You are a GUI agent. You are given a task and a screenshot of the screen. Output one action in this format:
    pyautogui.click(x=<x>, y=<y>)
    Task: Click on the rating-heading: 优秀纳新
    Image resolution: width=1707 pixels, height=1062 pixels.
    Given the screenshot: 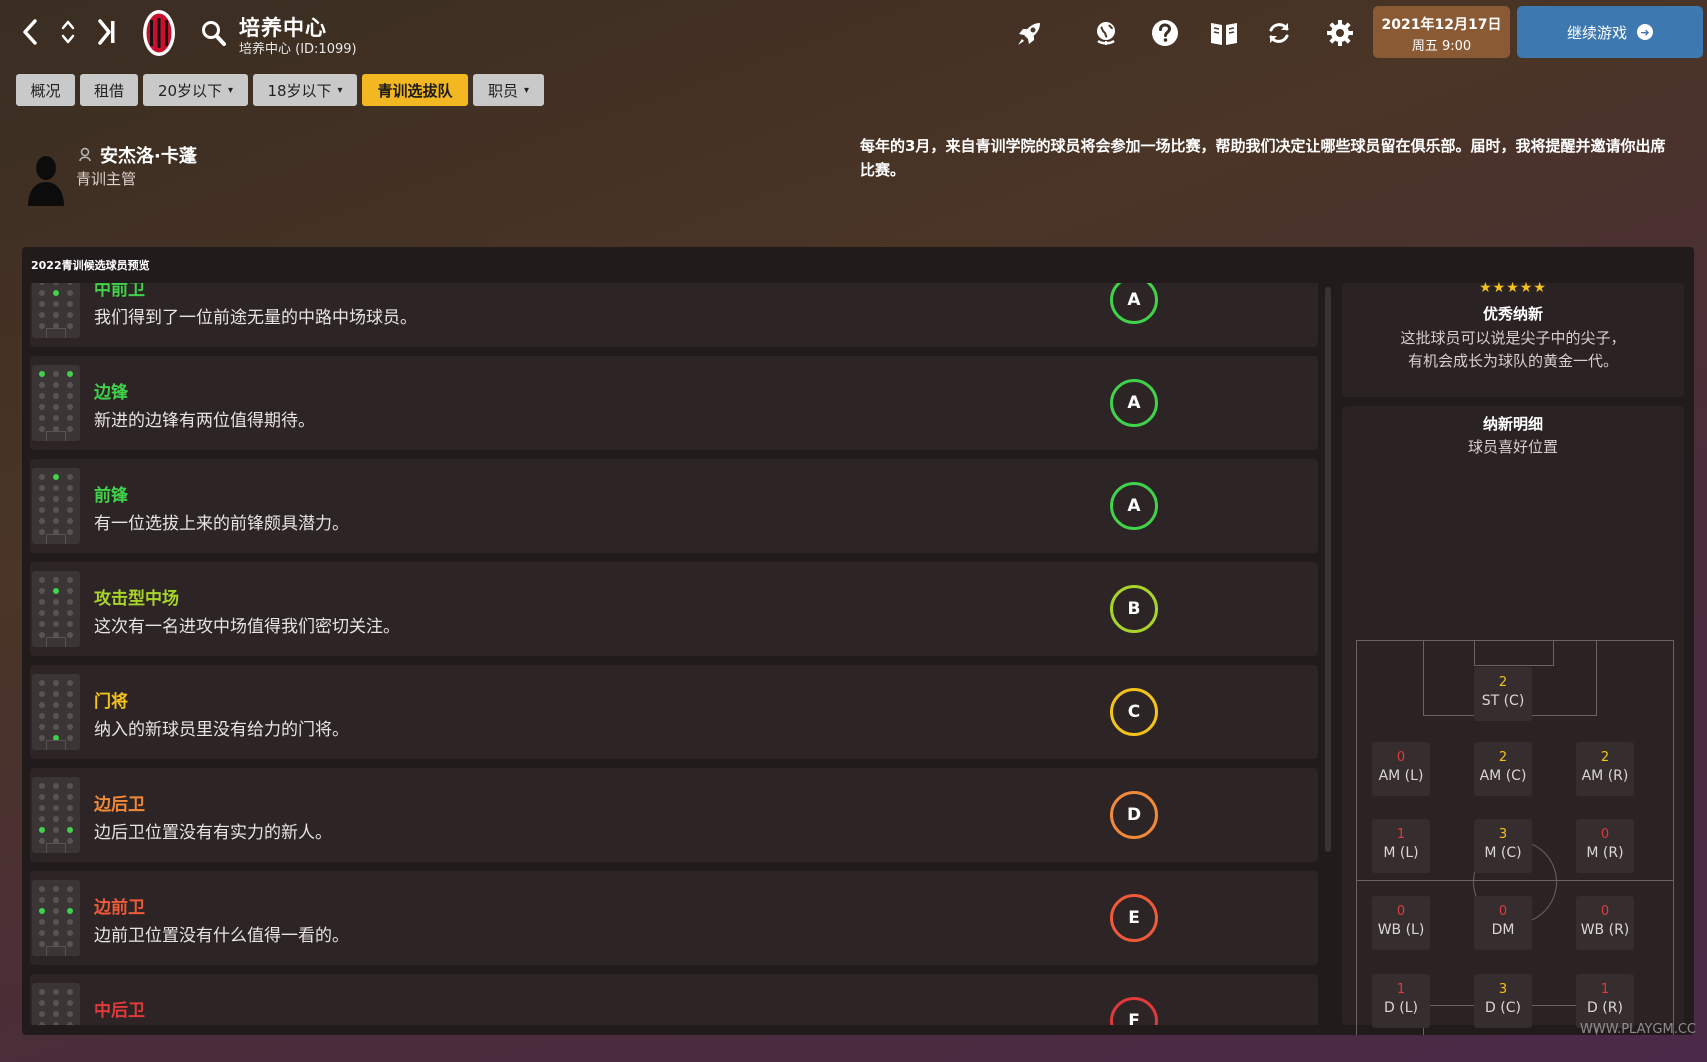 What is the action you would take?
    pyautogui.click(x=1512, y=314)
    